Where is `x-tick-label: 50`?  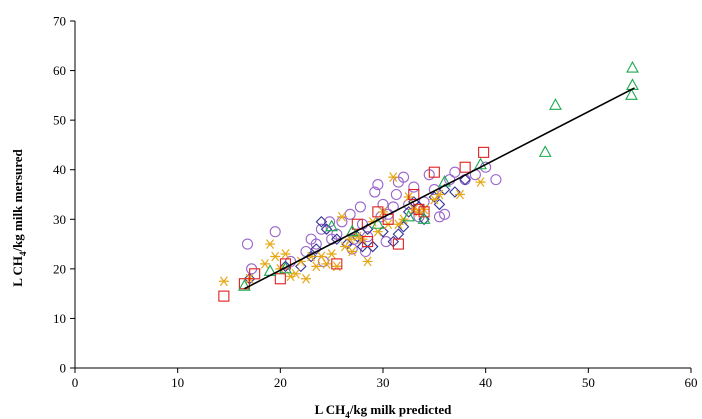
x-tick-label: 50 is located at coordinates (588, 382).